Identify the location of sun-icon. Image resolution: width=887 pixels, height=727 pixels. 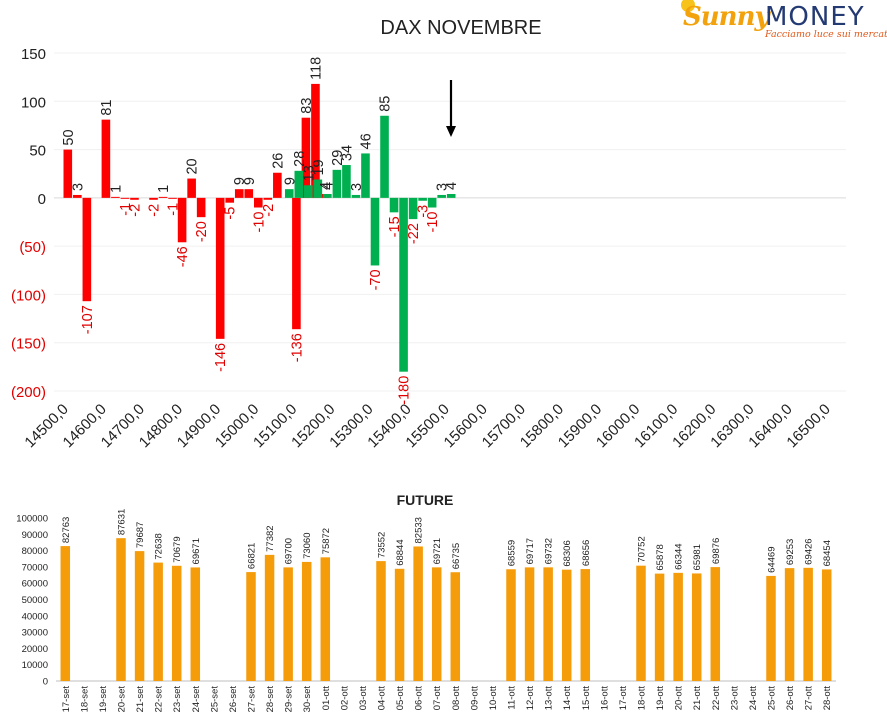
(688, 6).